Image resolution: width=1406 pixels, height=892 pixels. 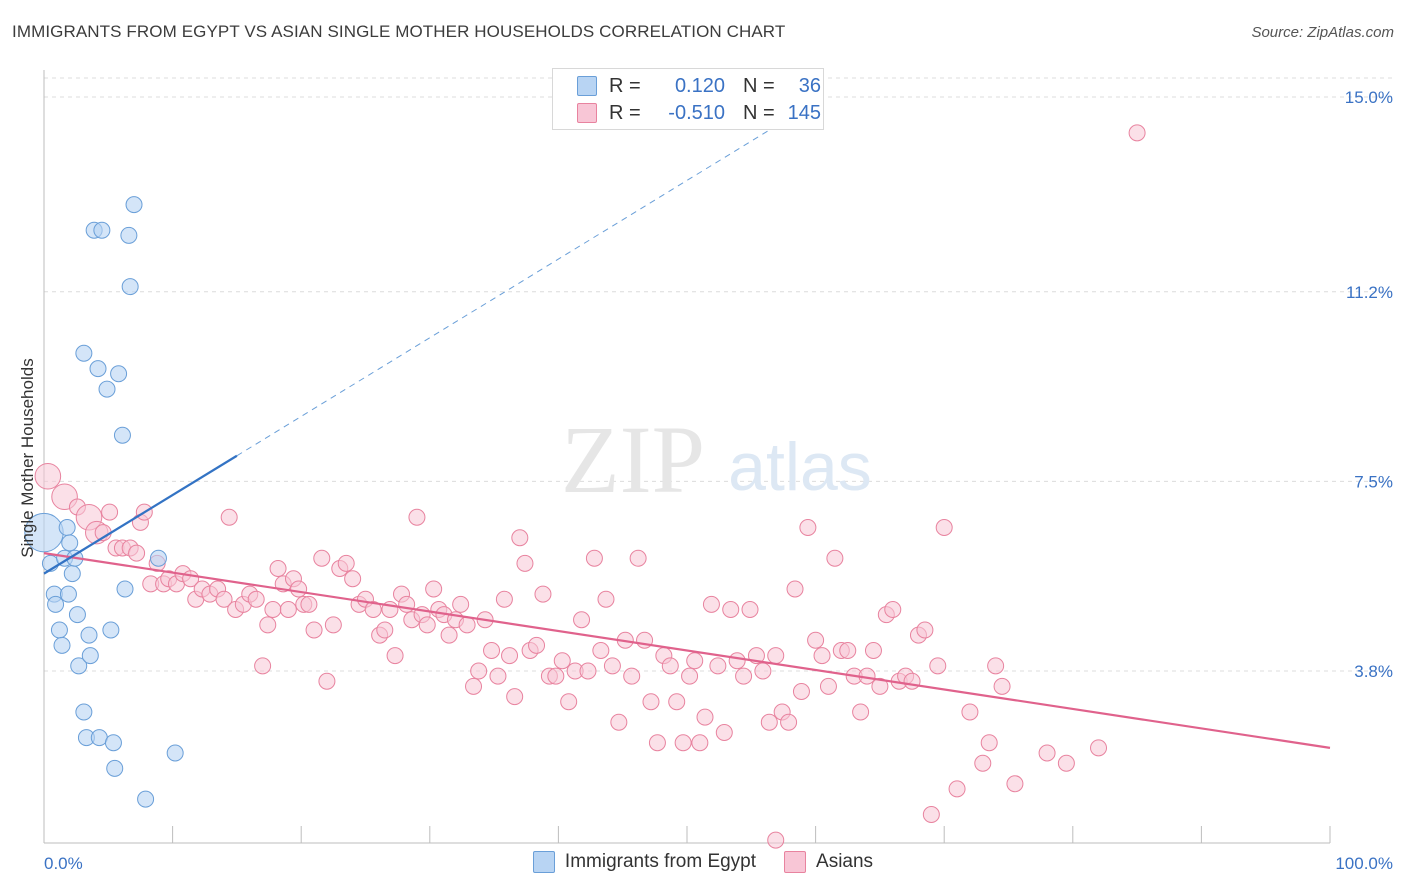 I want to click on legend-item-label: Asians, so click(x=845, y=861).